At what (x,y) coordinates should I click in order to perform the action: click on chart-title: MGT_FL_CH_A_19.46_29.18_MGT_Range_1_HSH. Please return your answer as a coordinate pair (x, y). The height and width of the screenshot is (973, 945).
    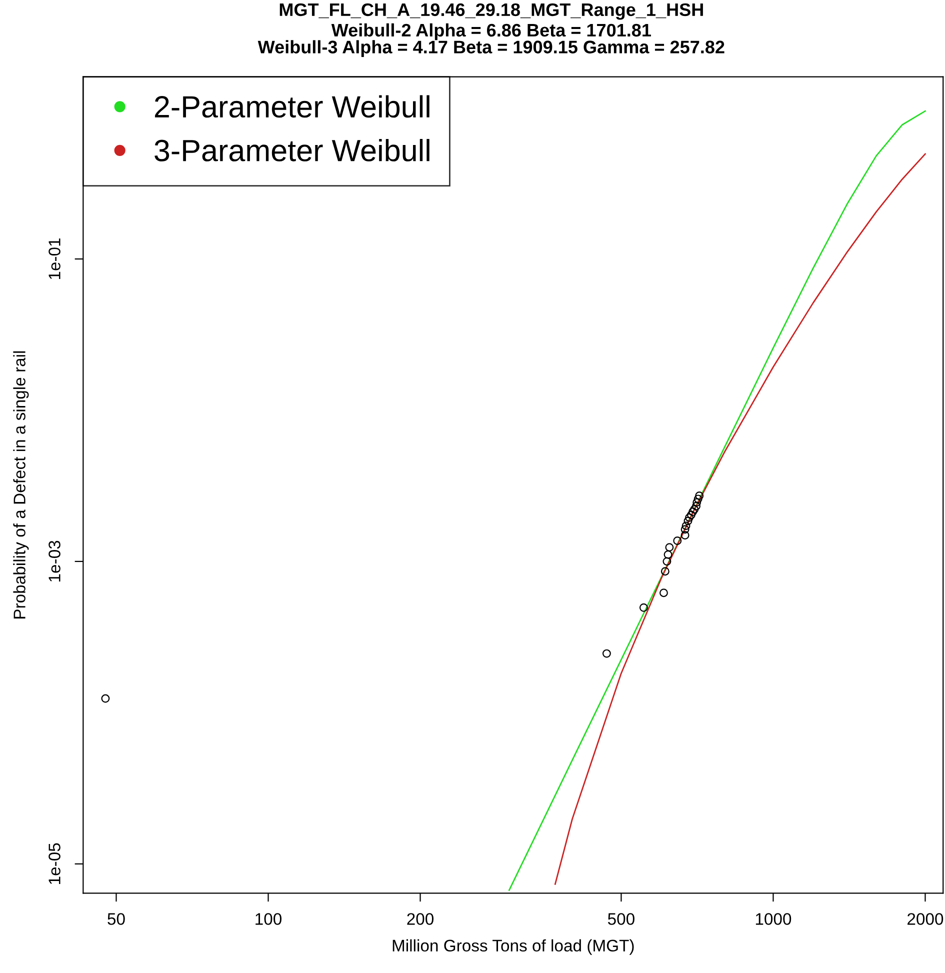
    Looking at the image, I should click on (491, 11).